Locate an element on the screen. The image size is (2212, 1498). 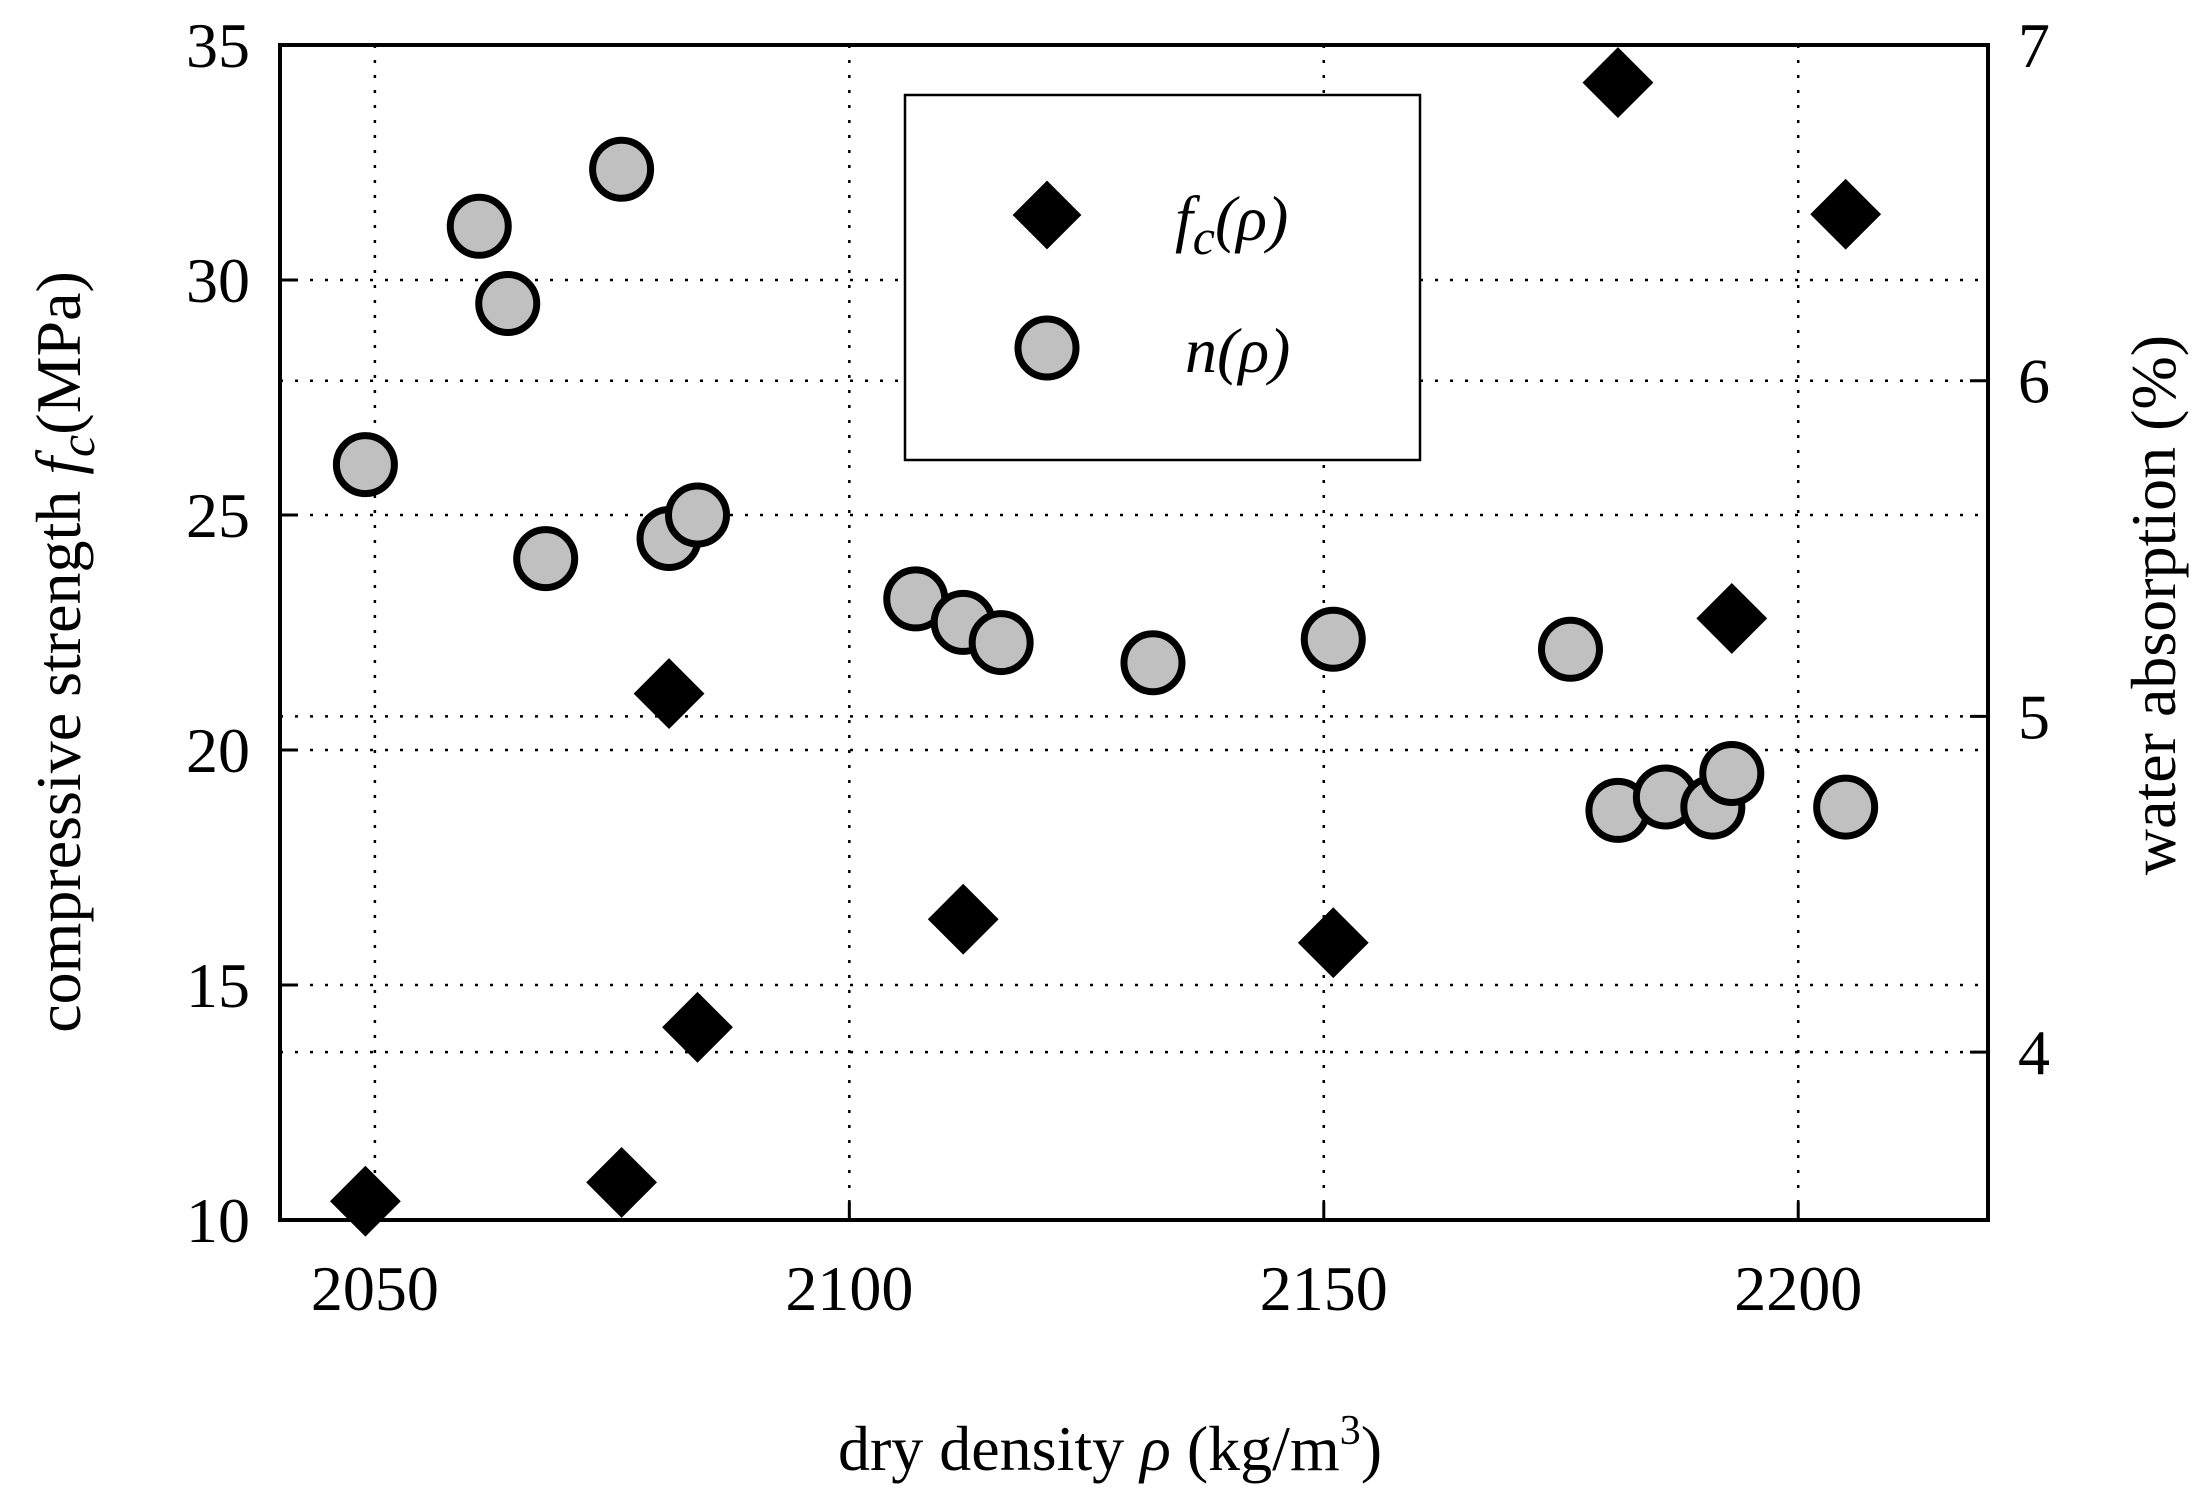
legend-label-n: n(ρ) is located at coordinates (1237, 350).